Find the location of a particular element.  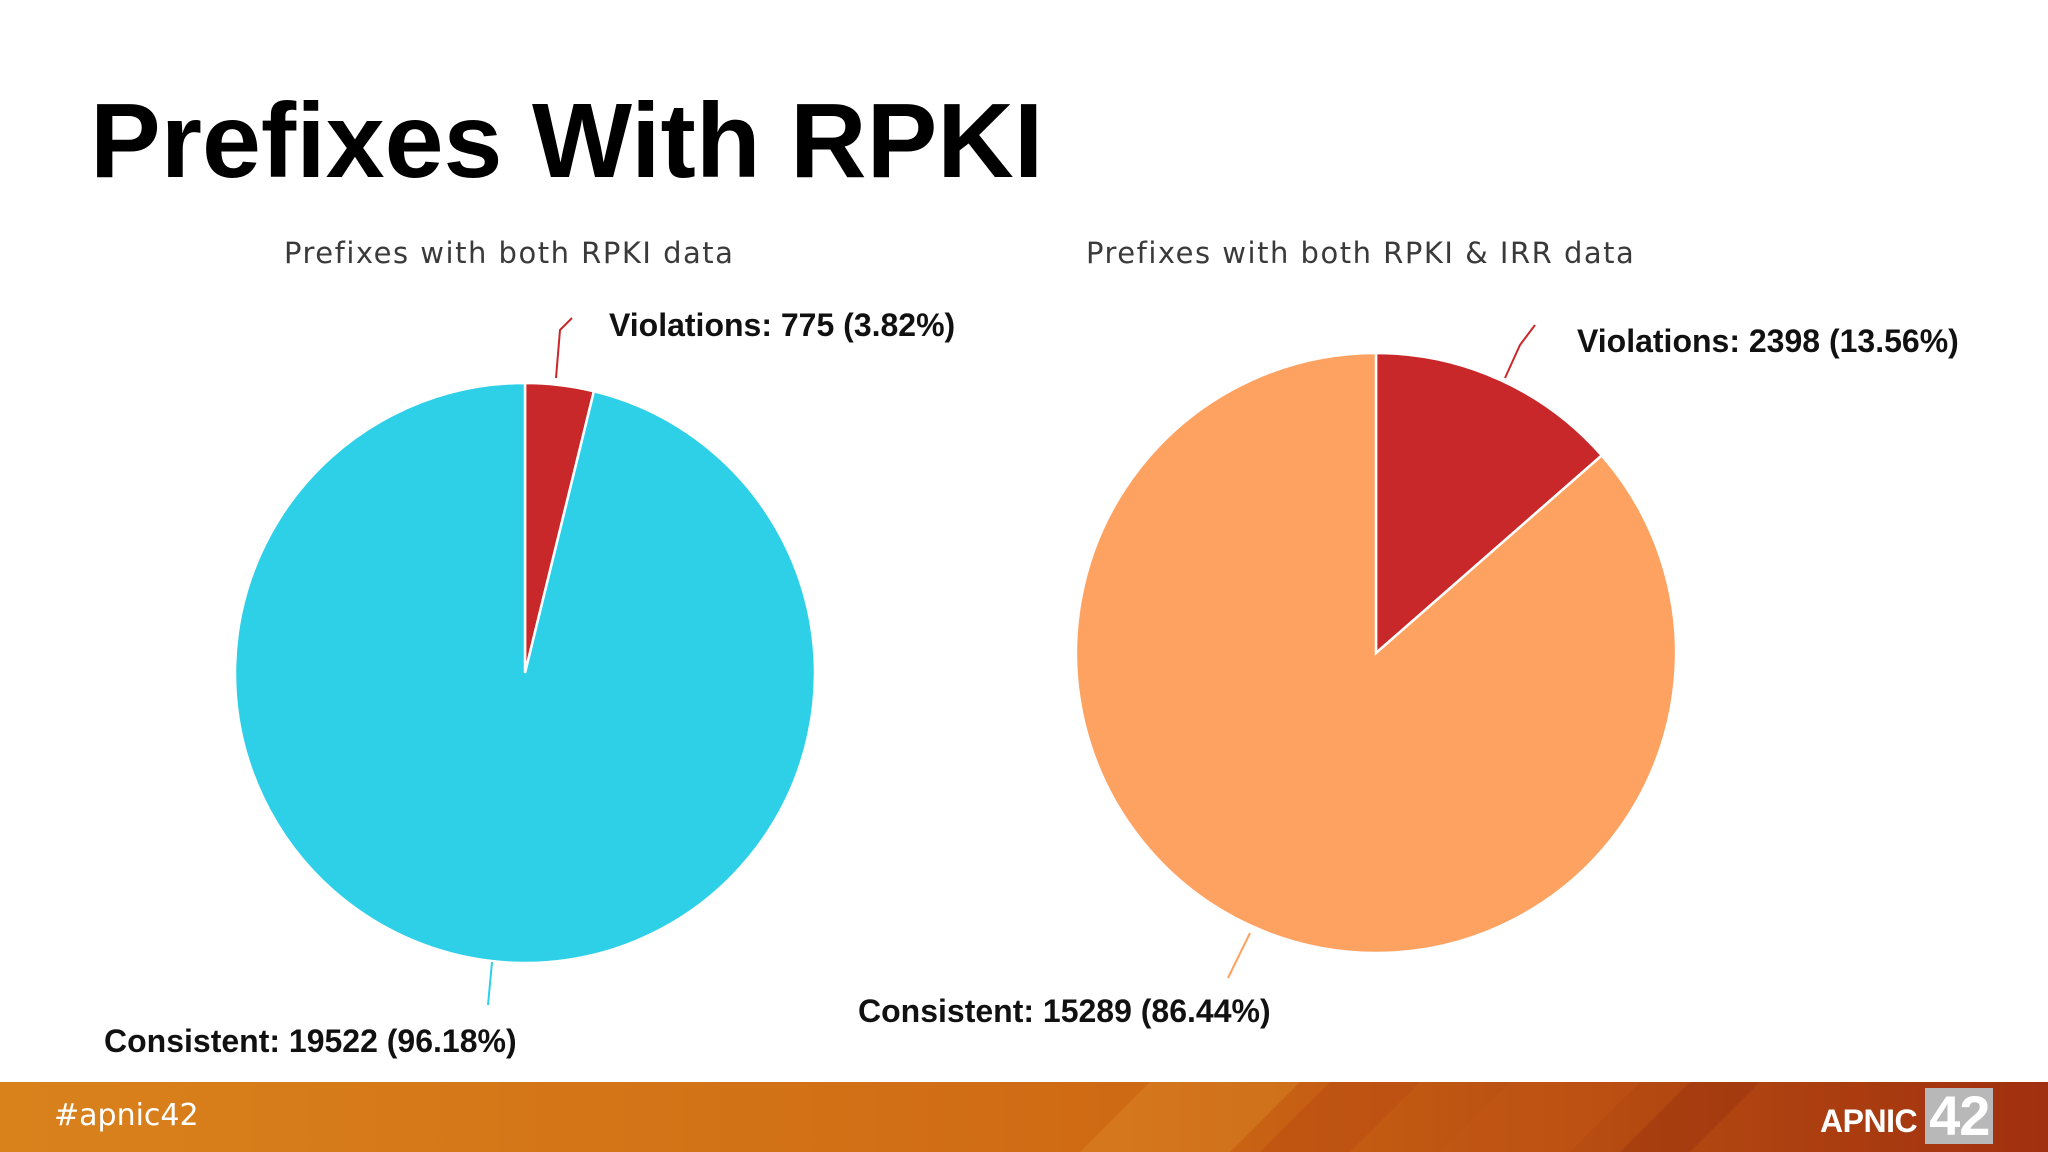

event-hashtag: #apnic42 is located at coordinates (126, 1115).